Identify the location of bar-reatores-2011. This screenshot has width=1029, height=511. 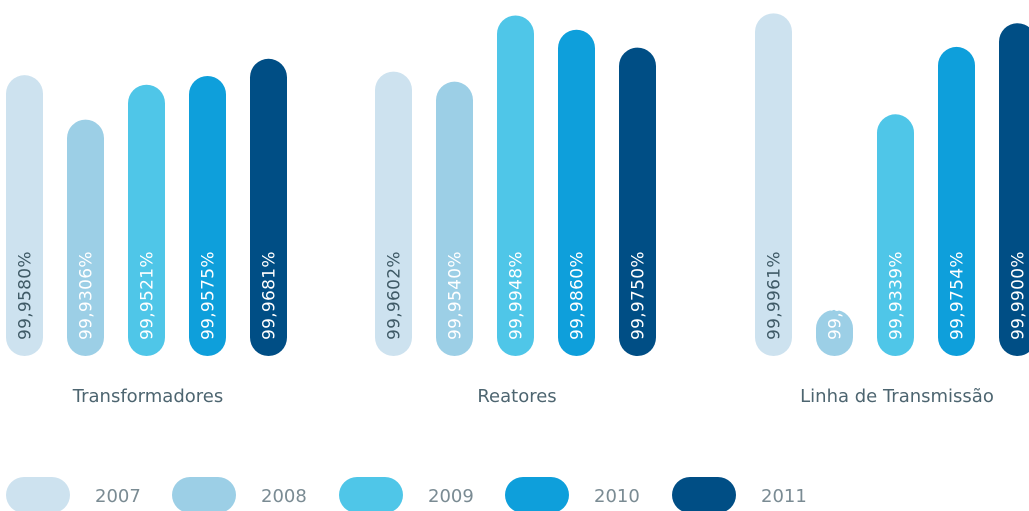
(637, 202).